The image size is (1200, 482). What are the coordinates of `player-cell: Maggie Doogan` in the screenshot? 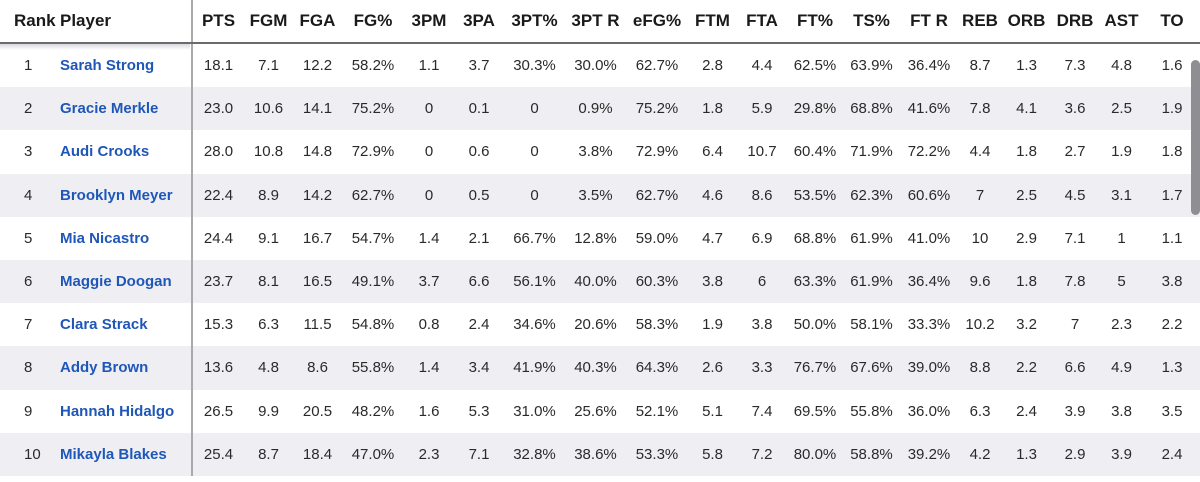 It's located at (124, 281).